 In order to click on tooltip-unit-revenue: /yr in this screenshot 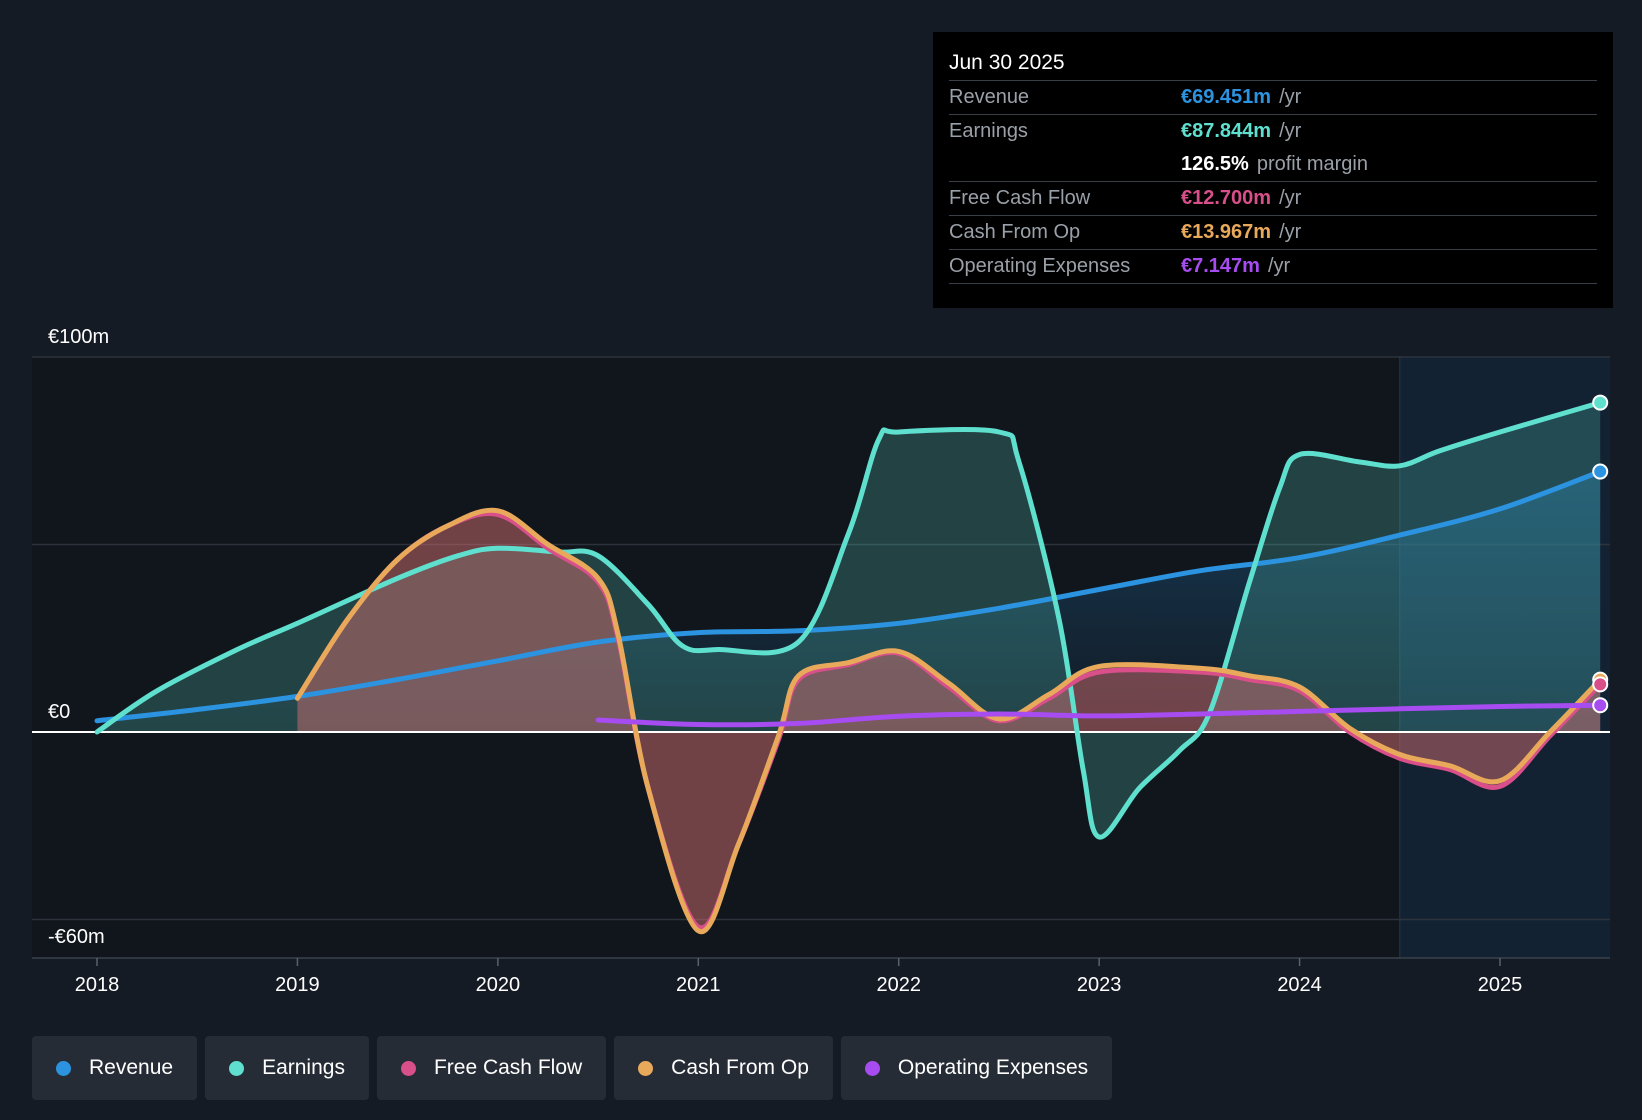, I will do `click(1290, 97)`.